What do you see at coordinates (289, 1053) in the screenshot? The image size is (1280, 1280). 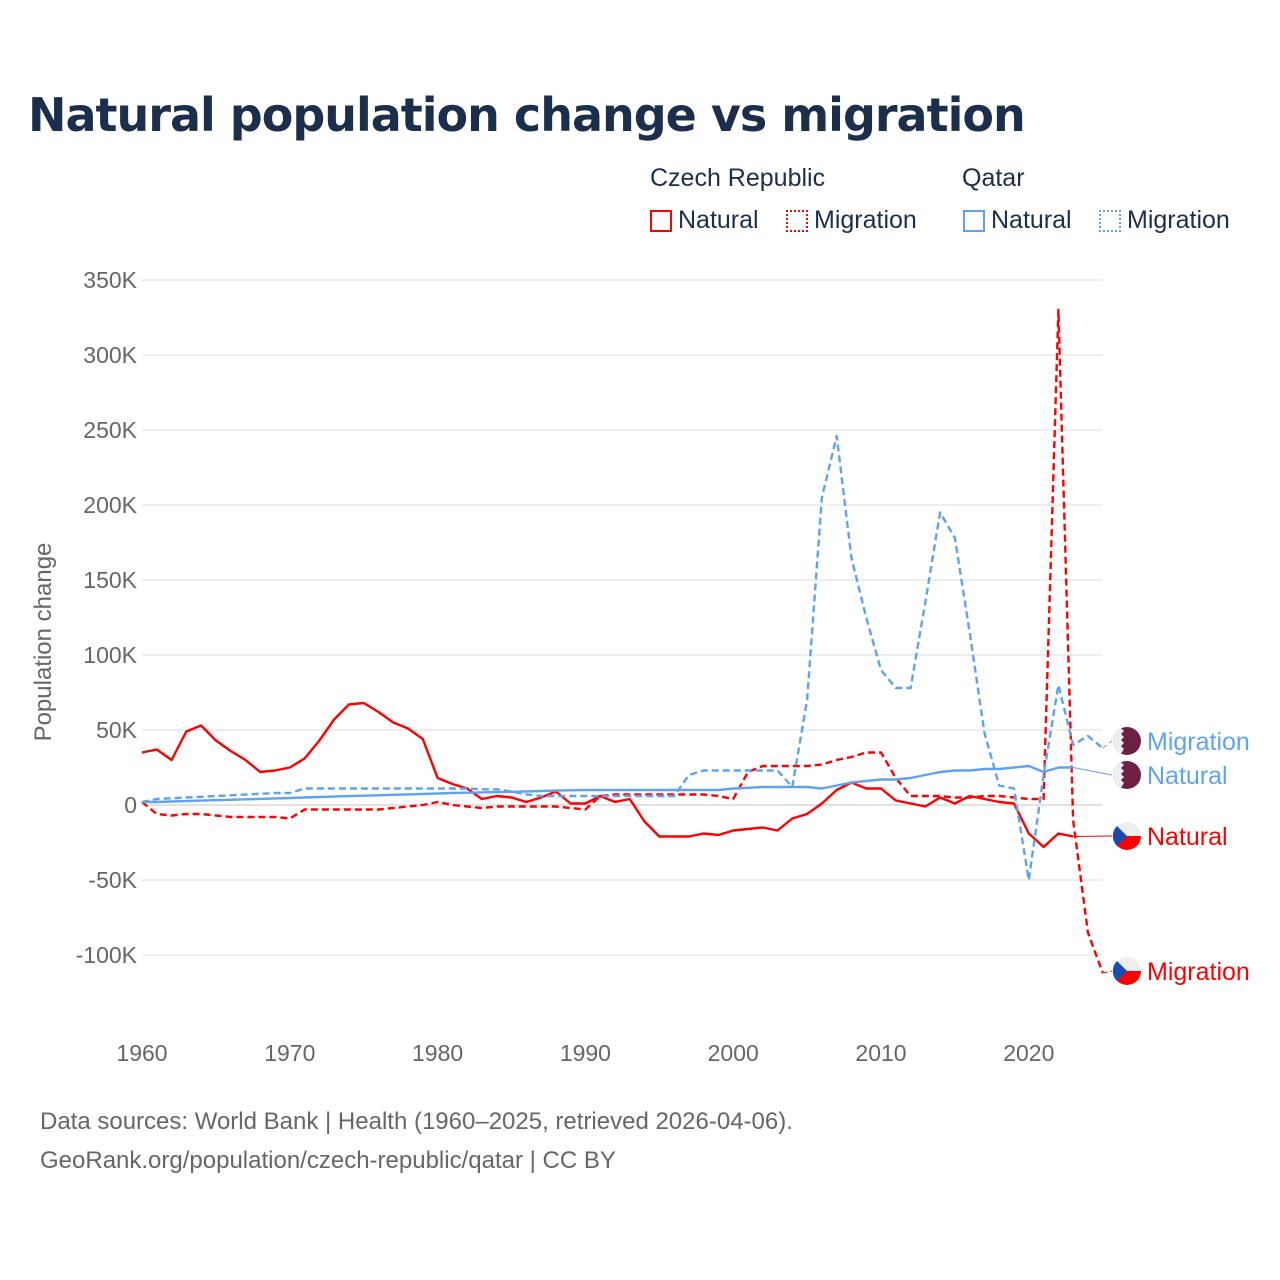 I see `x-tick-label: 1970` at bounding box center [289, 1053].